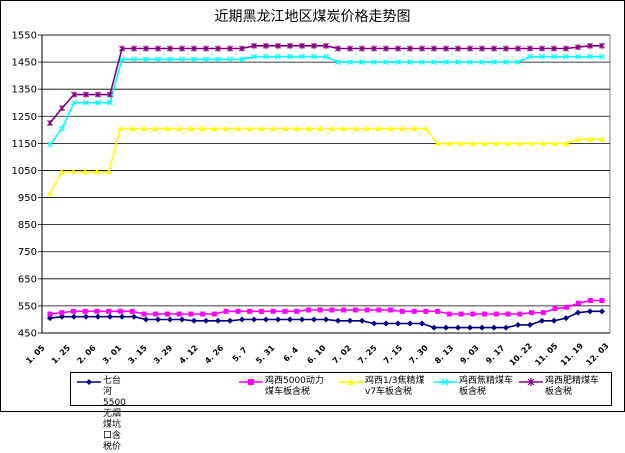 The image size is (625, 453). I want to click on x-tick-label: 12. 03, so click(597, 354).